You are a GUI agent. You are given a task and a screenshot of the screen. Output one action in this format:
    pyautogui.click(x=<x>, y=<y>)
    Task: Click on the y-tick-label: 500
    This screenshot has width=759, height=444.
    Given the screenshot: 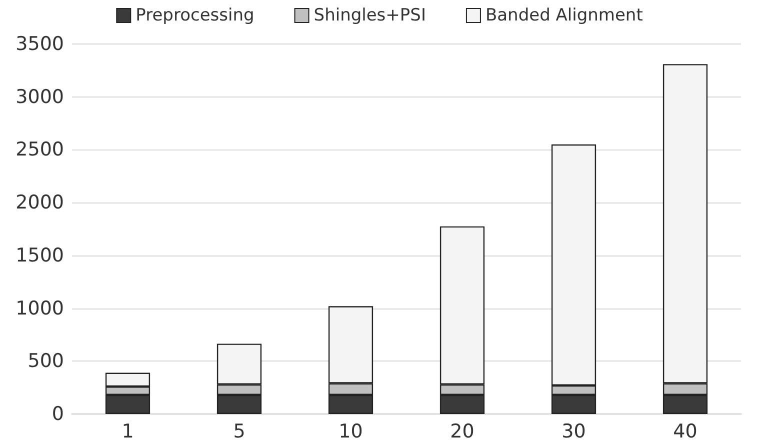 What is the action you would take?
    pyautogui.click(x=46, y=361)
    